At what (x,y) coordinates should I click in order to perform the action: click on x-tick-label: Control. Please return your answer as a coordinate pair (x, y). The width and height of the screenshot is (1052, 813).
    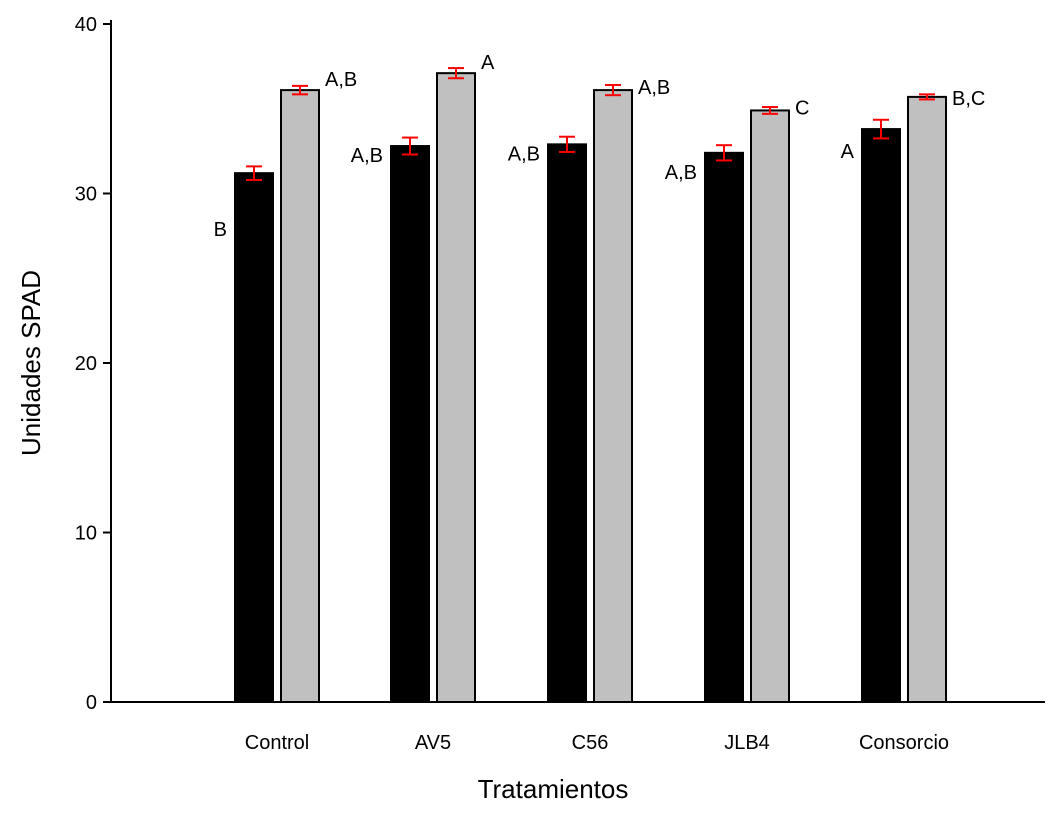
    Looking at the image, I should click on (277, 743).